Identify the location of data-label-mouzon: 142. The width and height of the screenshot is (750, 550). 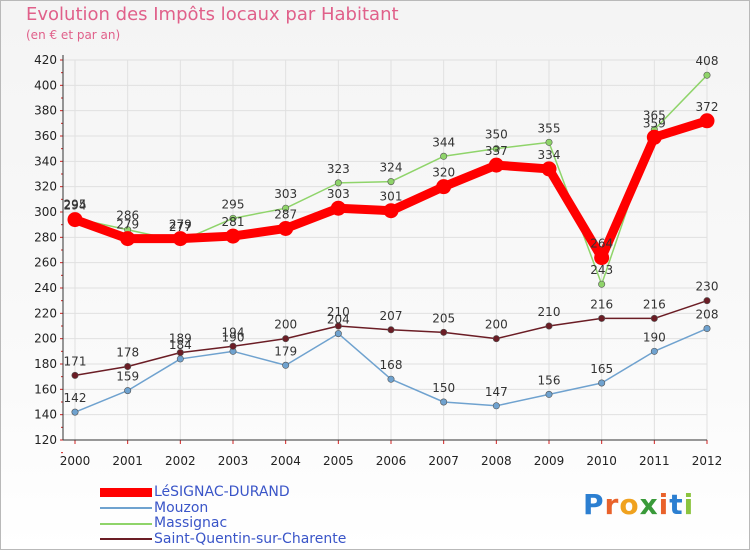
(75, 398).